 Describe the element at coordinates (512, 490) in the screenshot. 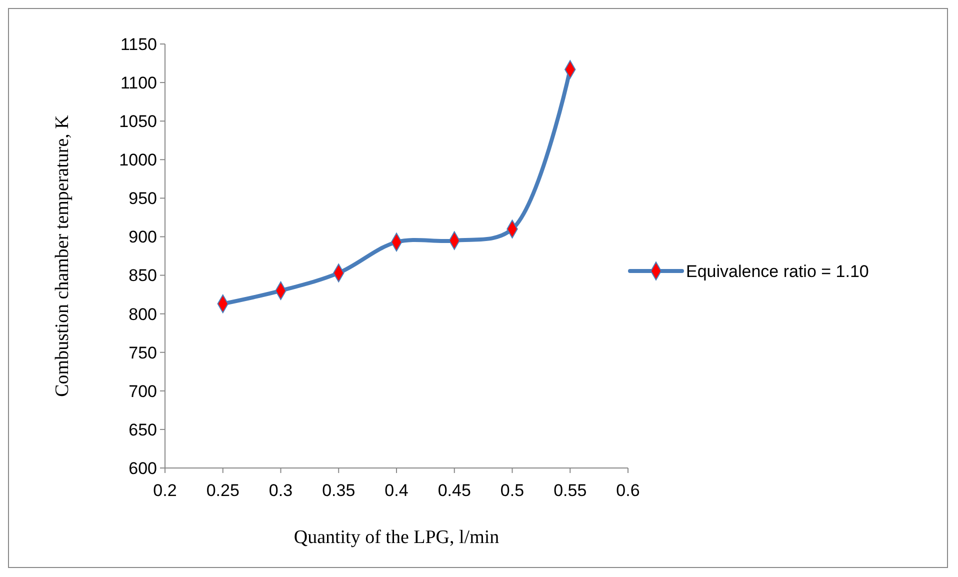

I see `x-tick-label: 0.5` at that location.